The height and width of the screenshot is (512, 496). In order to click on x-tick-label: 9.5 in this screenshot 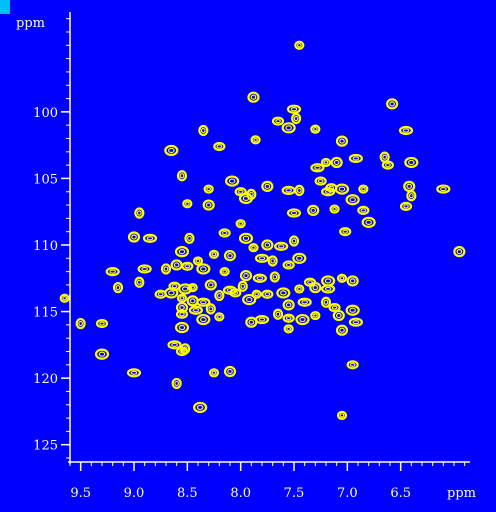, I will do `click(80, 493)`.